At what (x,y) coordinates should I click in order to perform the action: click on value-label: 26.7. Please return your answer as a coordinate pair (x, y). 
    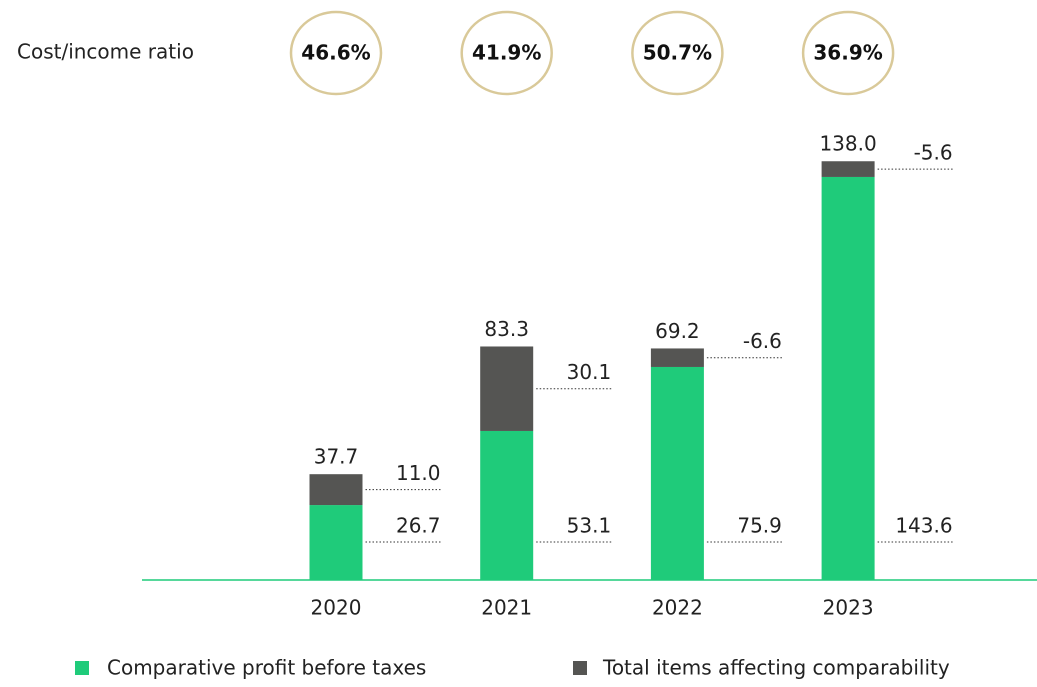
    Looking at the image, I should click on (418, 526).